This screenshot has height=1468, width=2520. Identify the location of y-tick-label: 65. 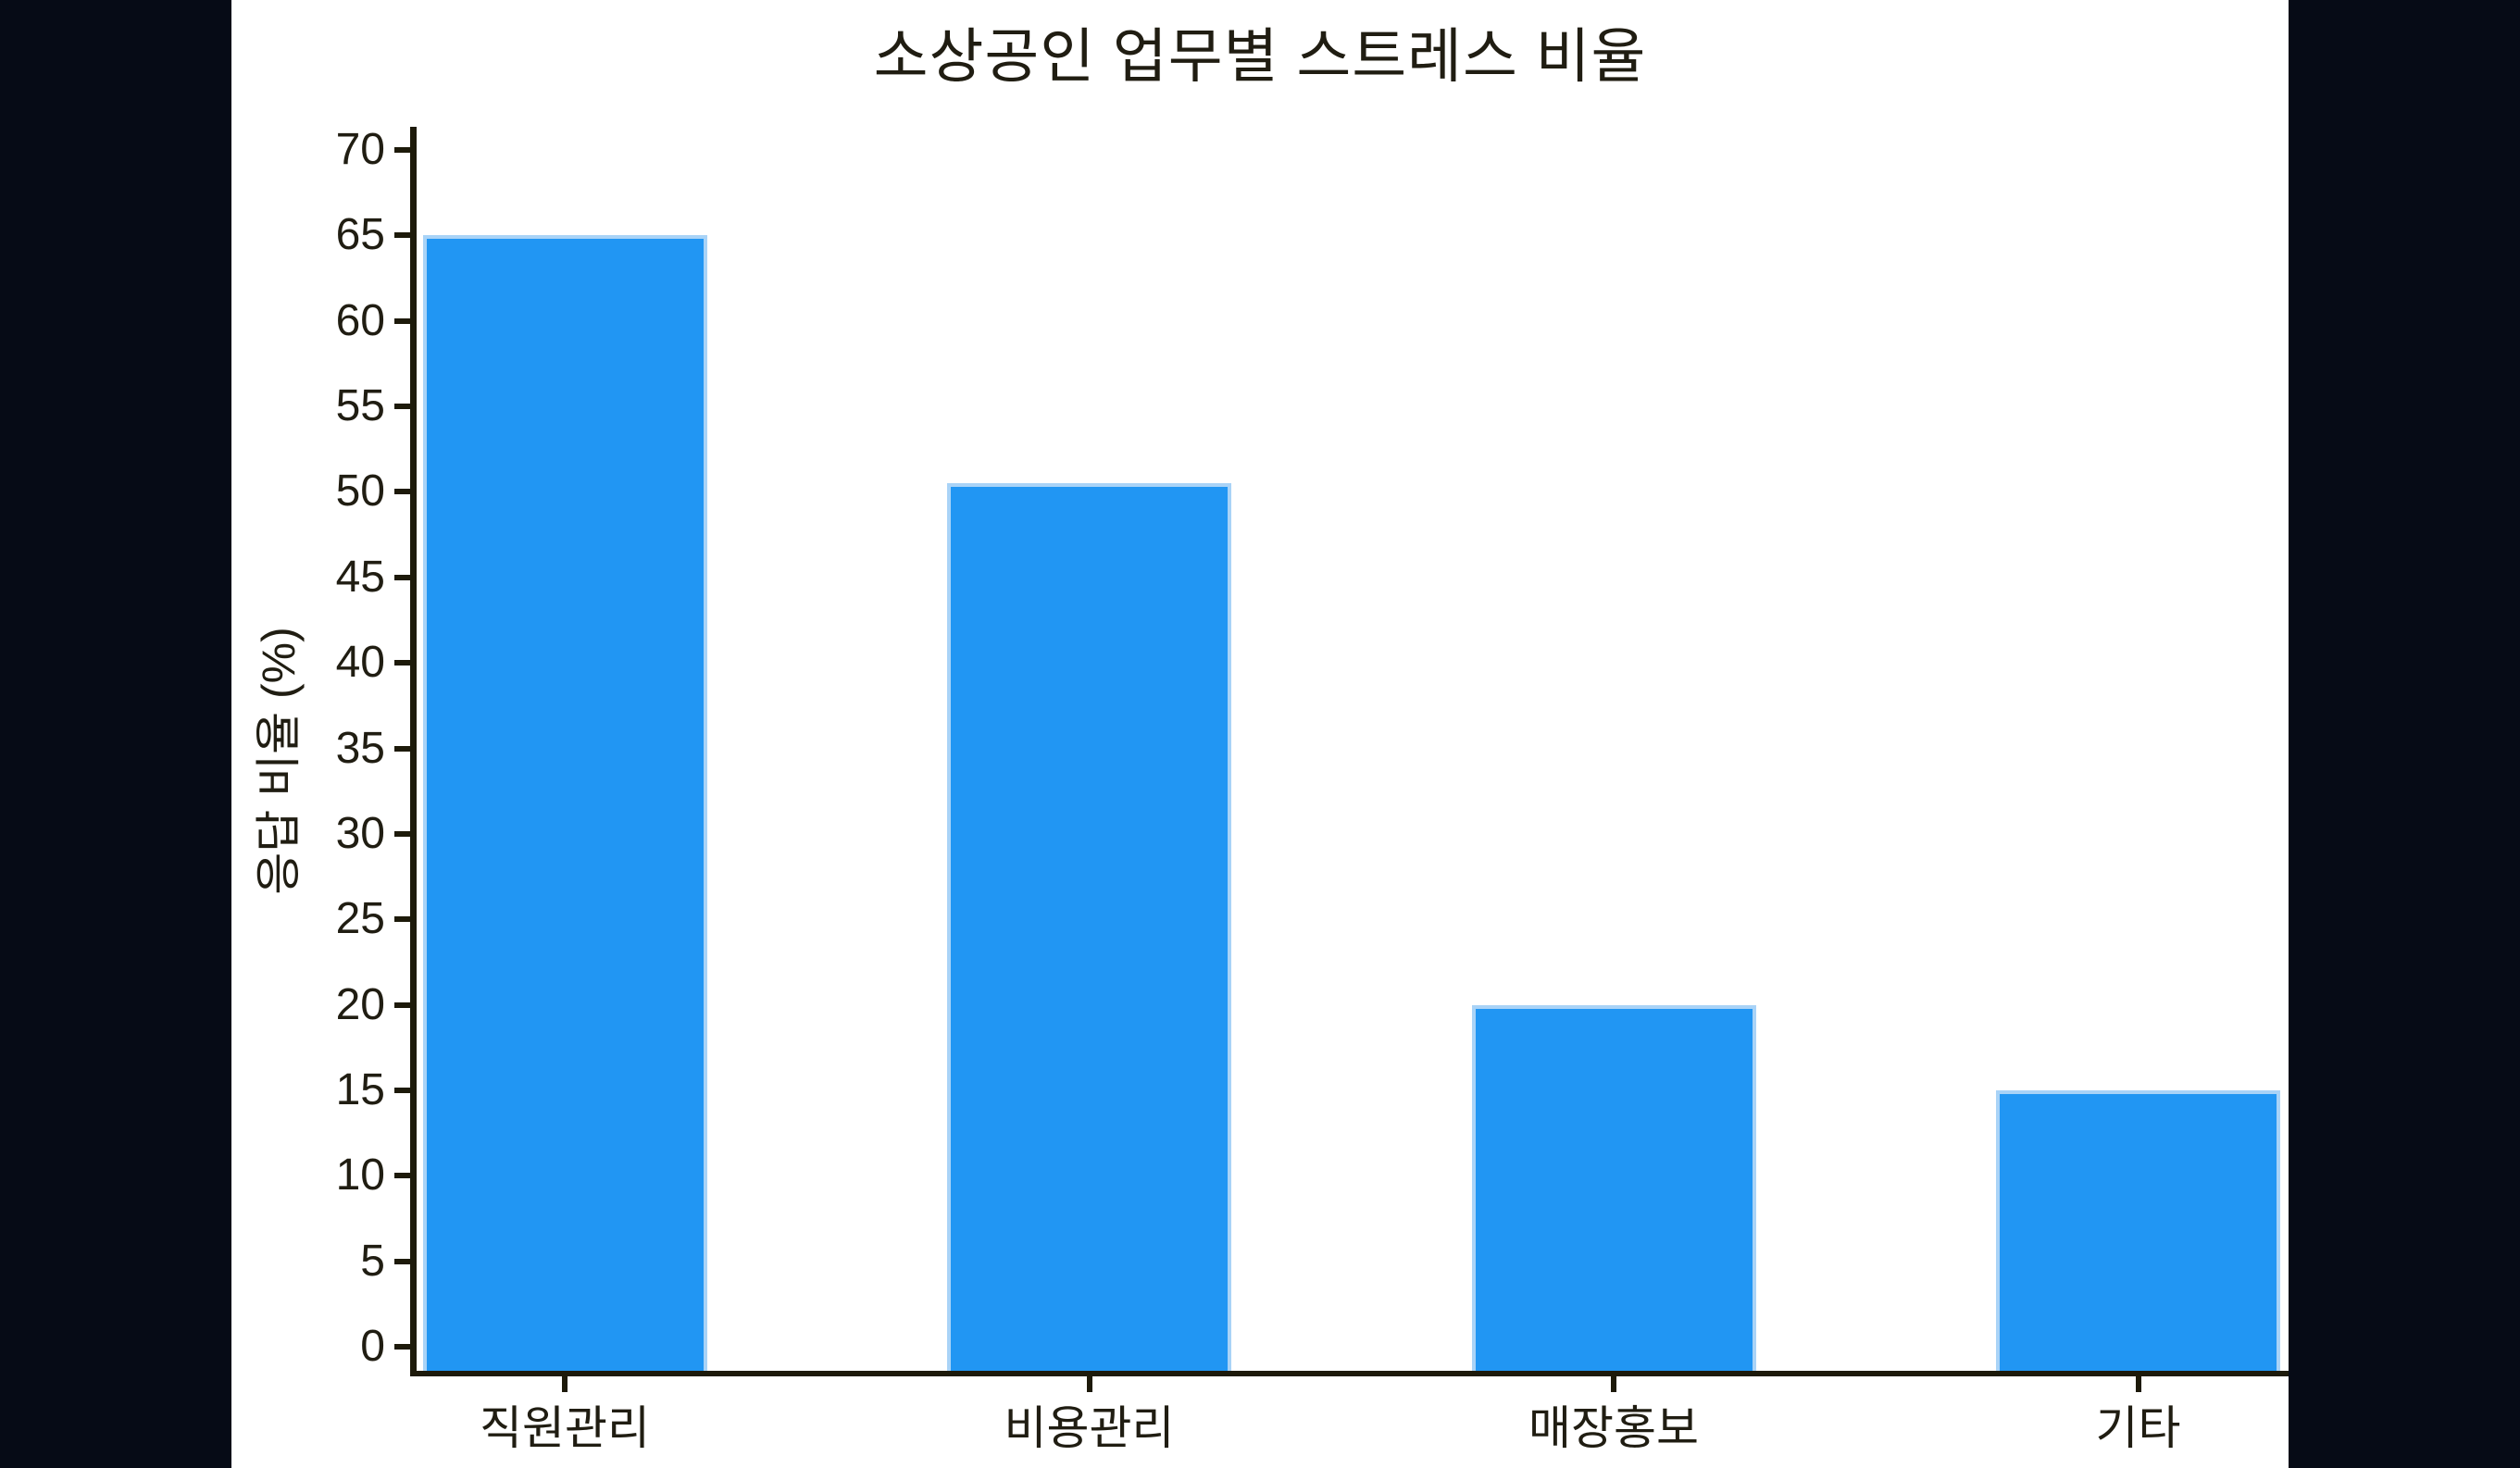
(360, 235).